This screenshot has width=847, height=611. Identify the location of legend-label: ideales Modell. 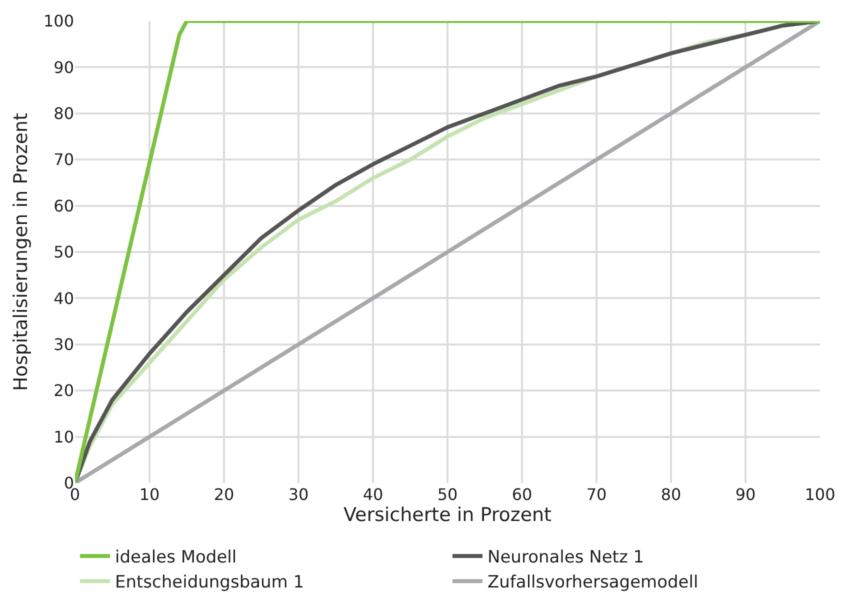
(176, 558).